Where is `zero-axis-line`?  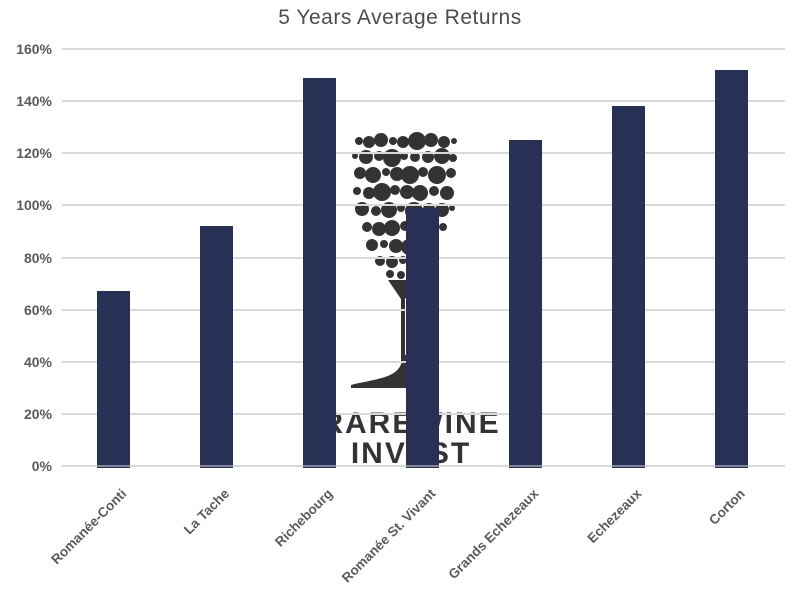 zero-axis-line is located at coordinates (423, 466).